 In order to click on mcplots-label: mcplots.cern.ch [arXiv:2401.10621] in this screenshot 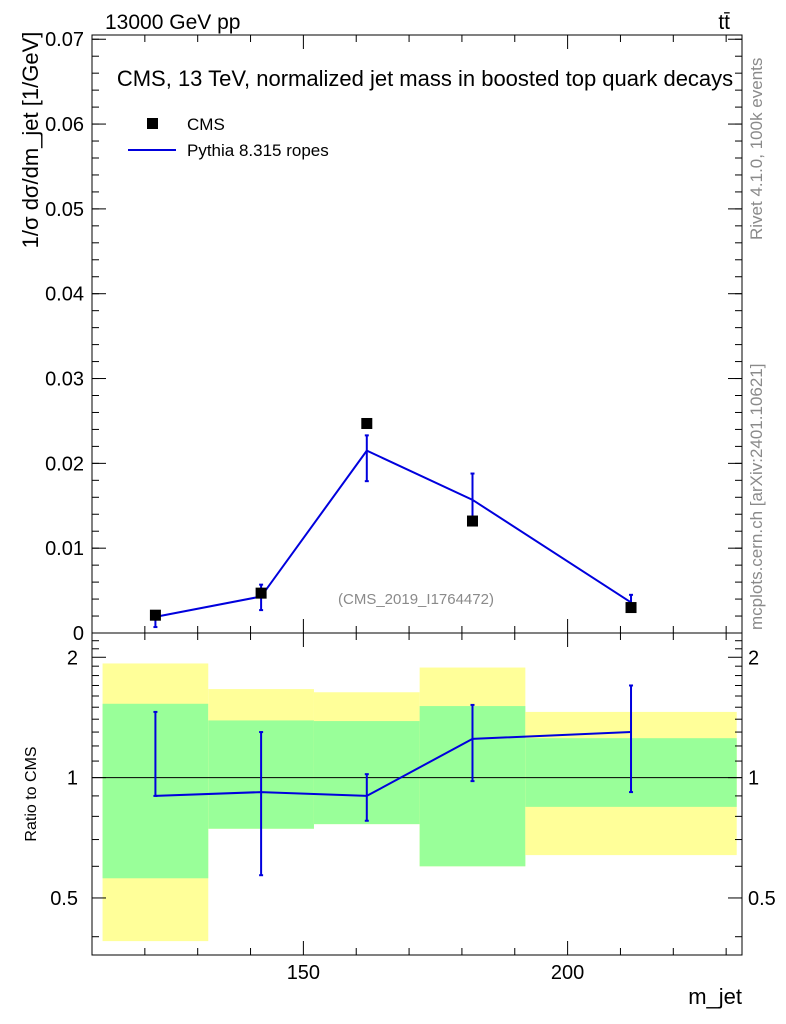, I will do `click(756, 497)`.